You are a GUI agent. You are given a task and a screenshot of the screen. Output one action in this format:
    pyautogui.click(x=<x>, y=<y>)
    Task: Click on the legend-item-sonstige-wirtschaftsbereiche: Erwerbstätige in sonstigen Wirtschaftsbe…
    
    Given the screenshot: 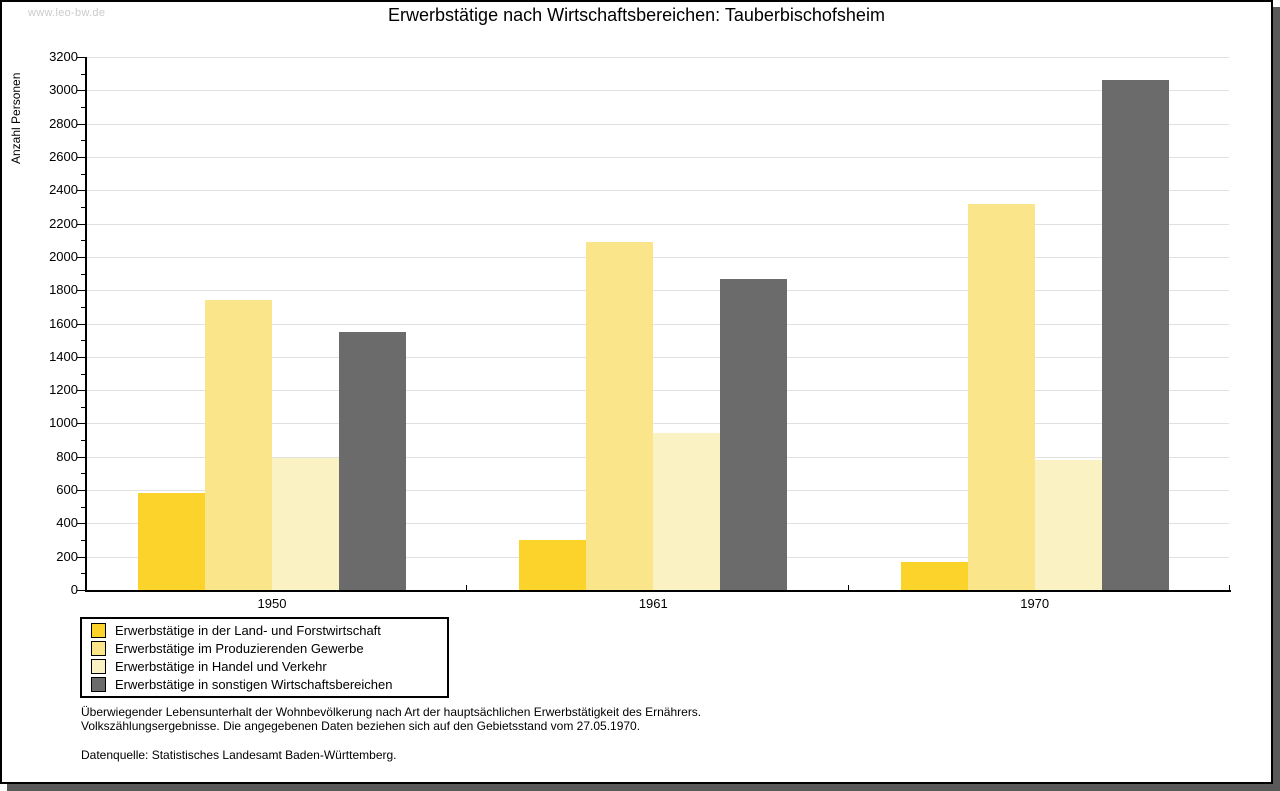 What is the action you would take?
    pyautogui.click(x=266, y=684)
    